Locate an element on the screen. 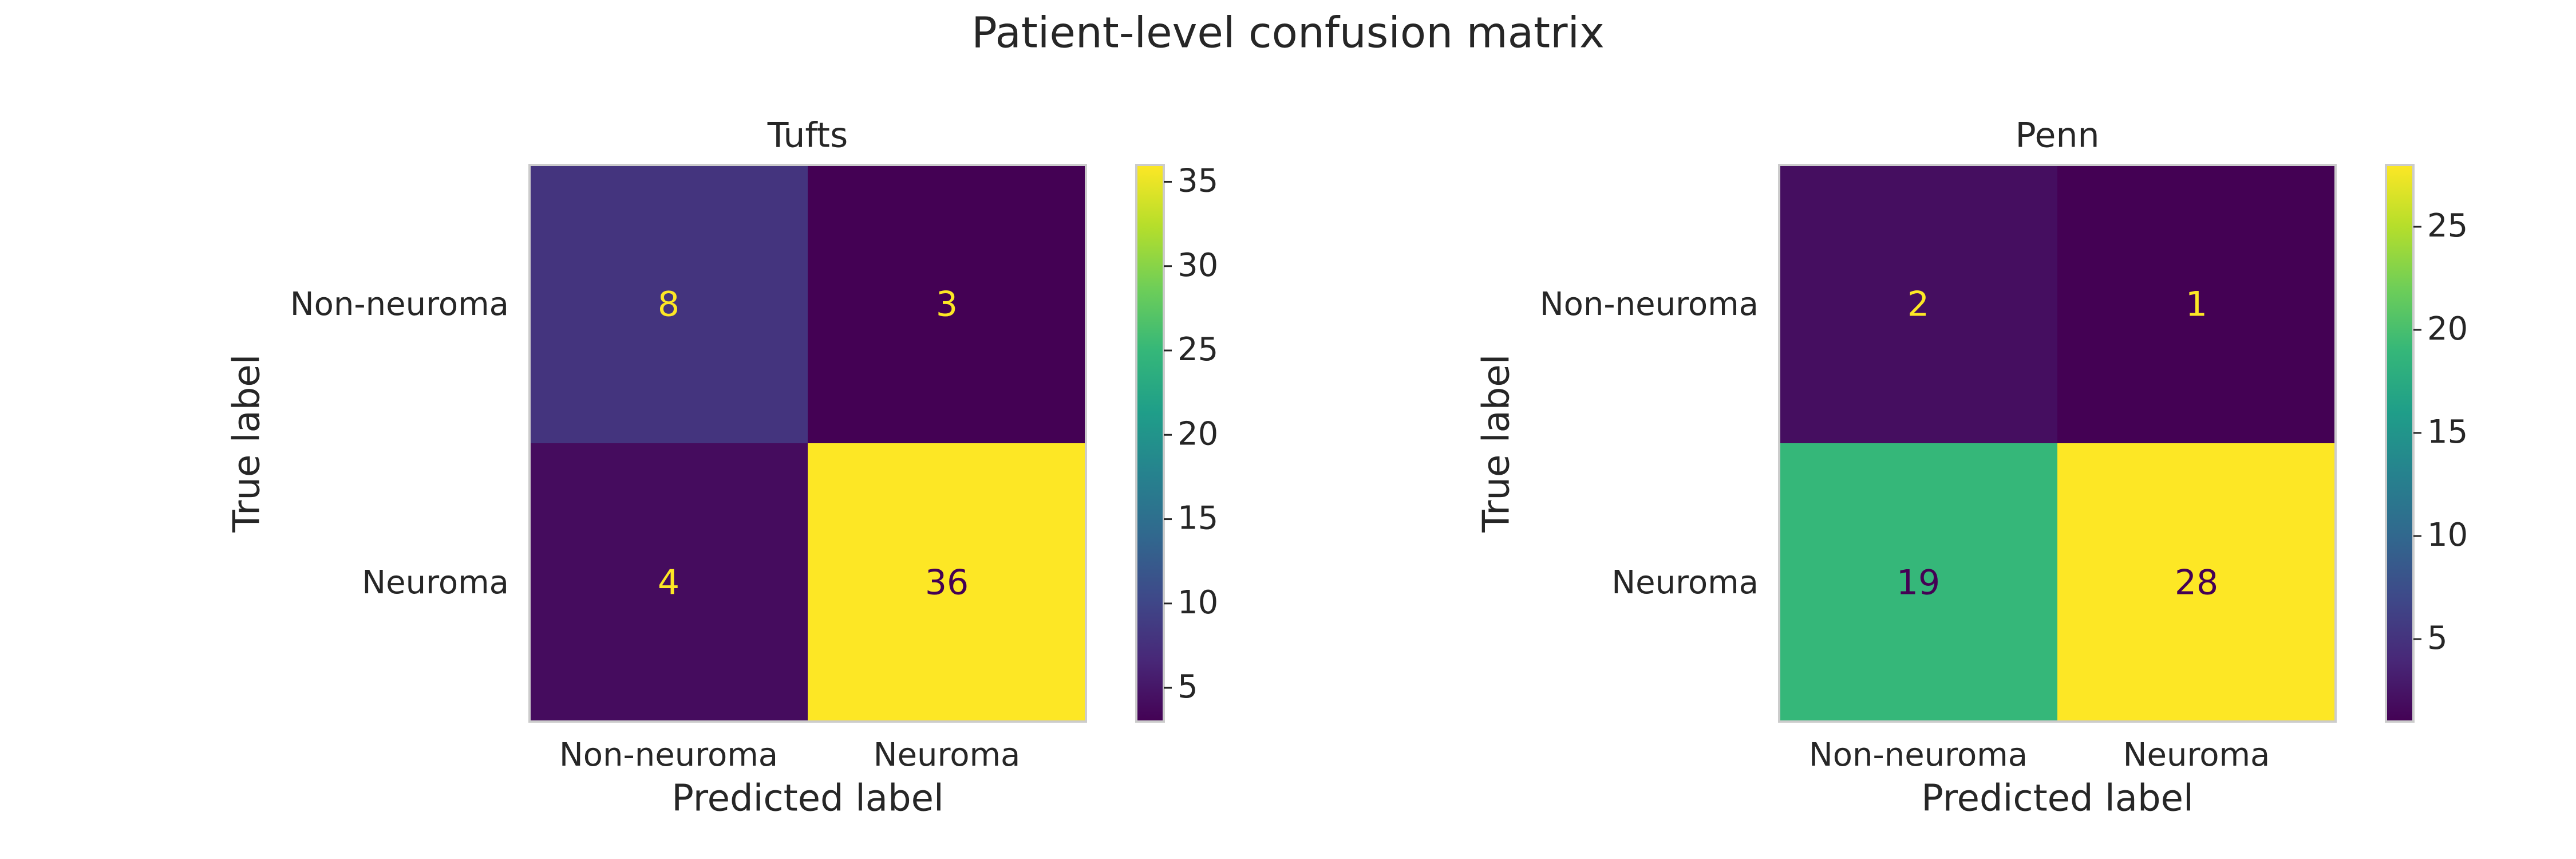 The height and width of the screenshot is (859, 2576). cell-value-label: 2 is located at coordinates (1918, 305).